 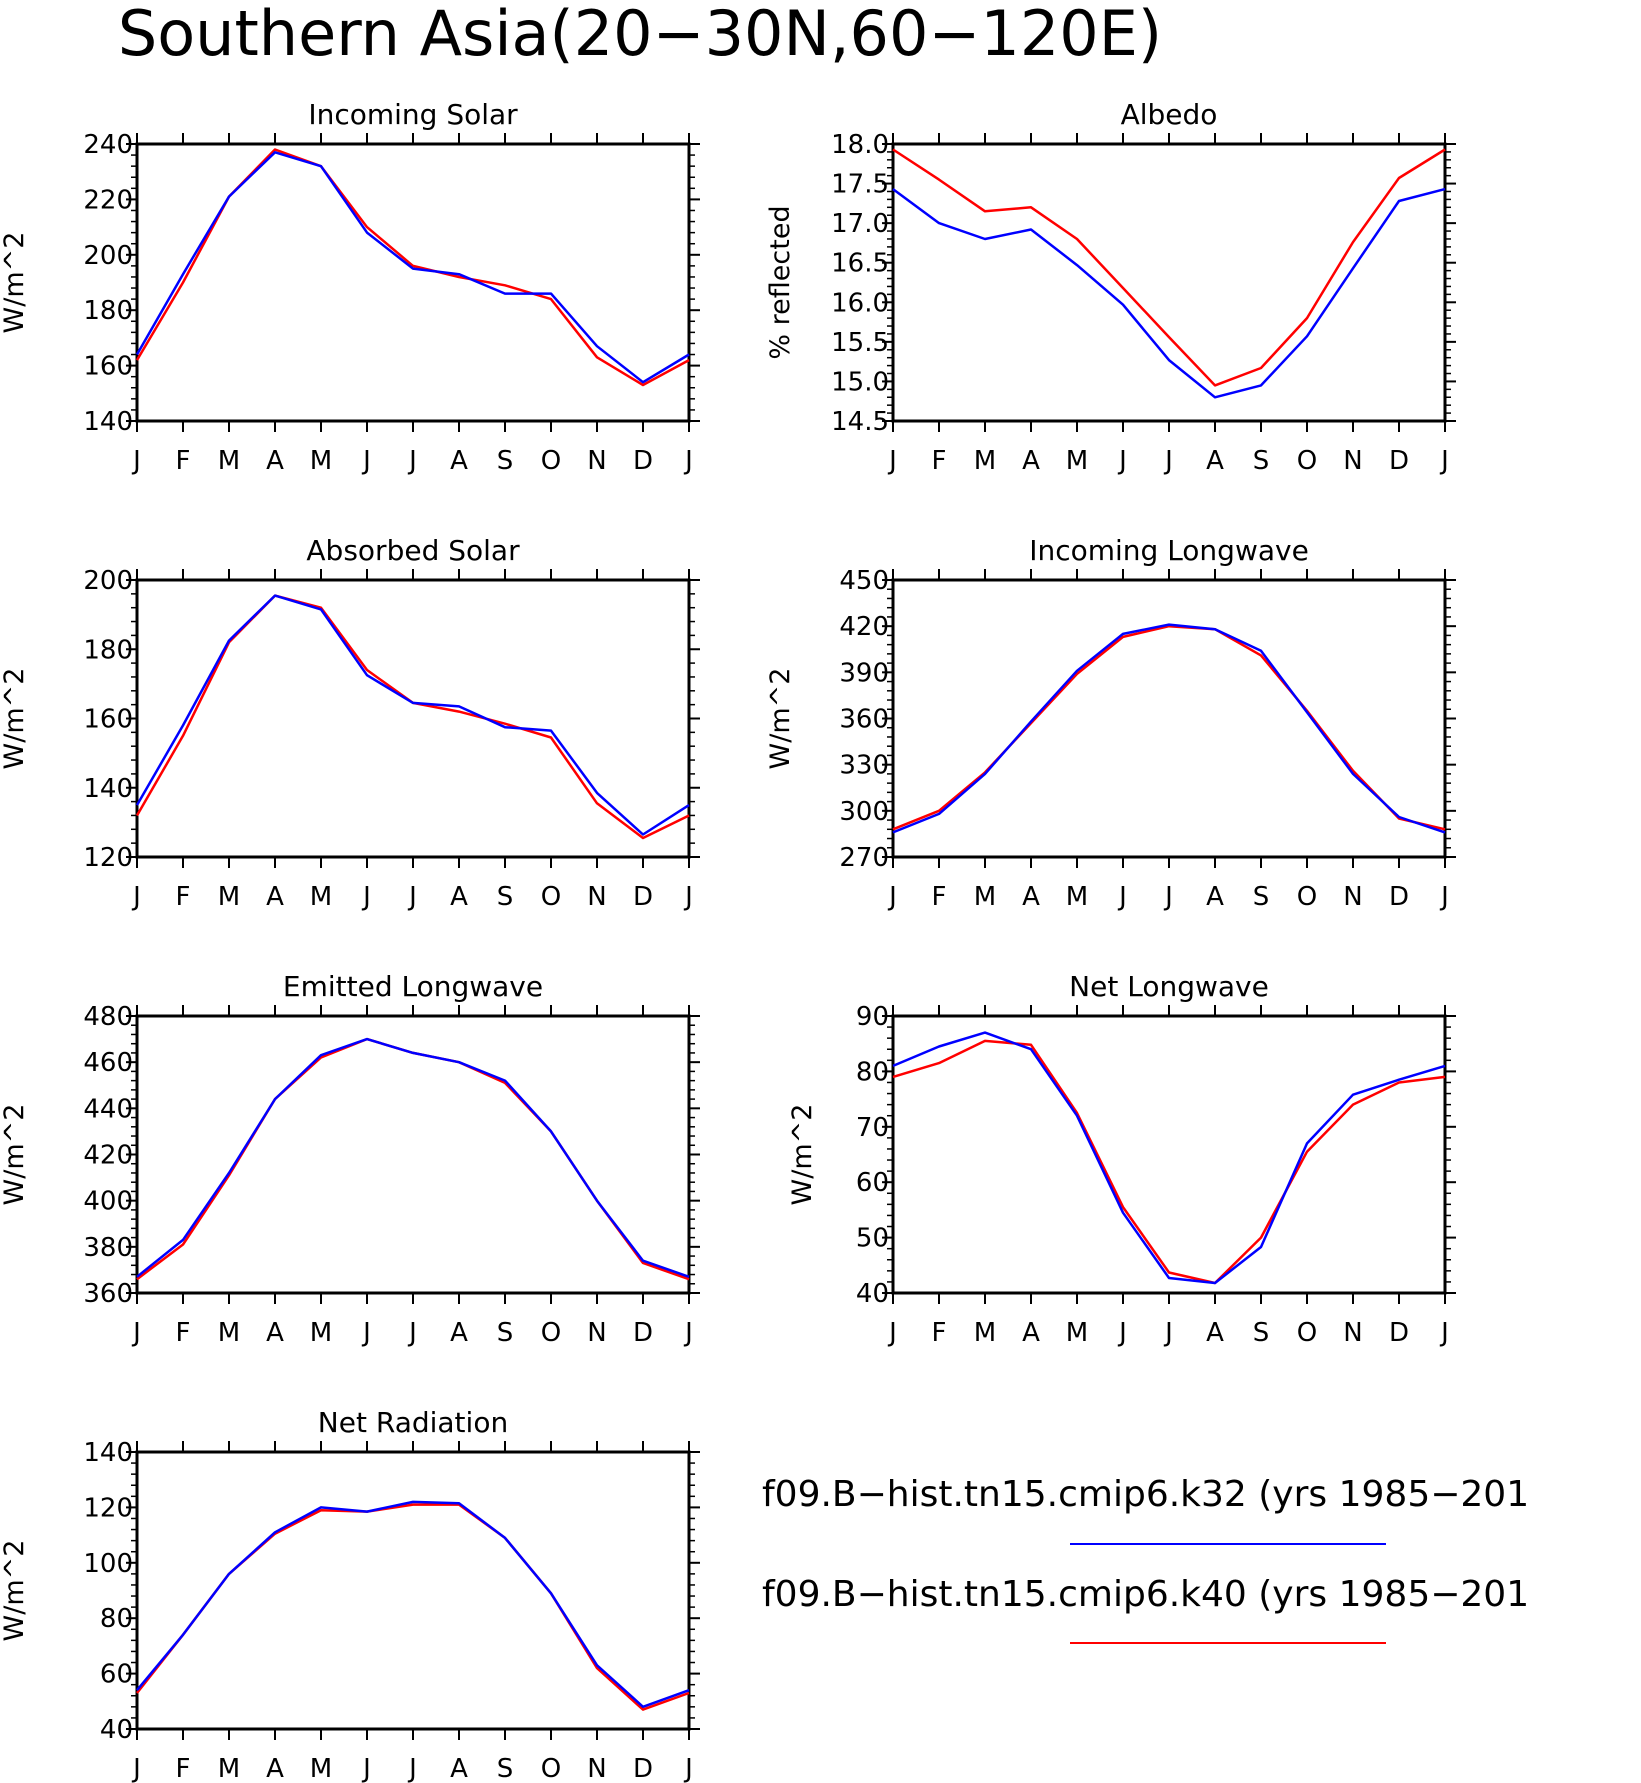 I want to click on y-tick-label: 70, so click(x=872, y=1128).